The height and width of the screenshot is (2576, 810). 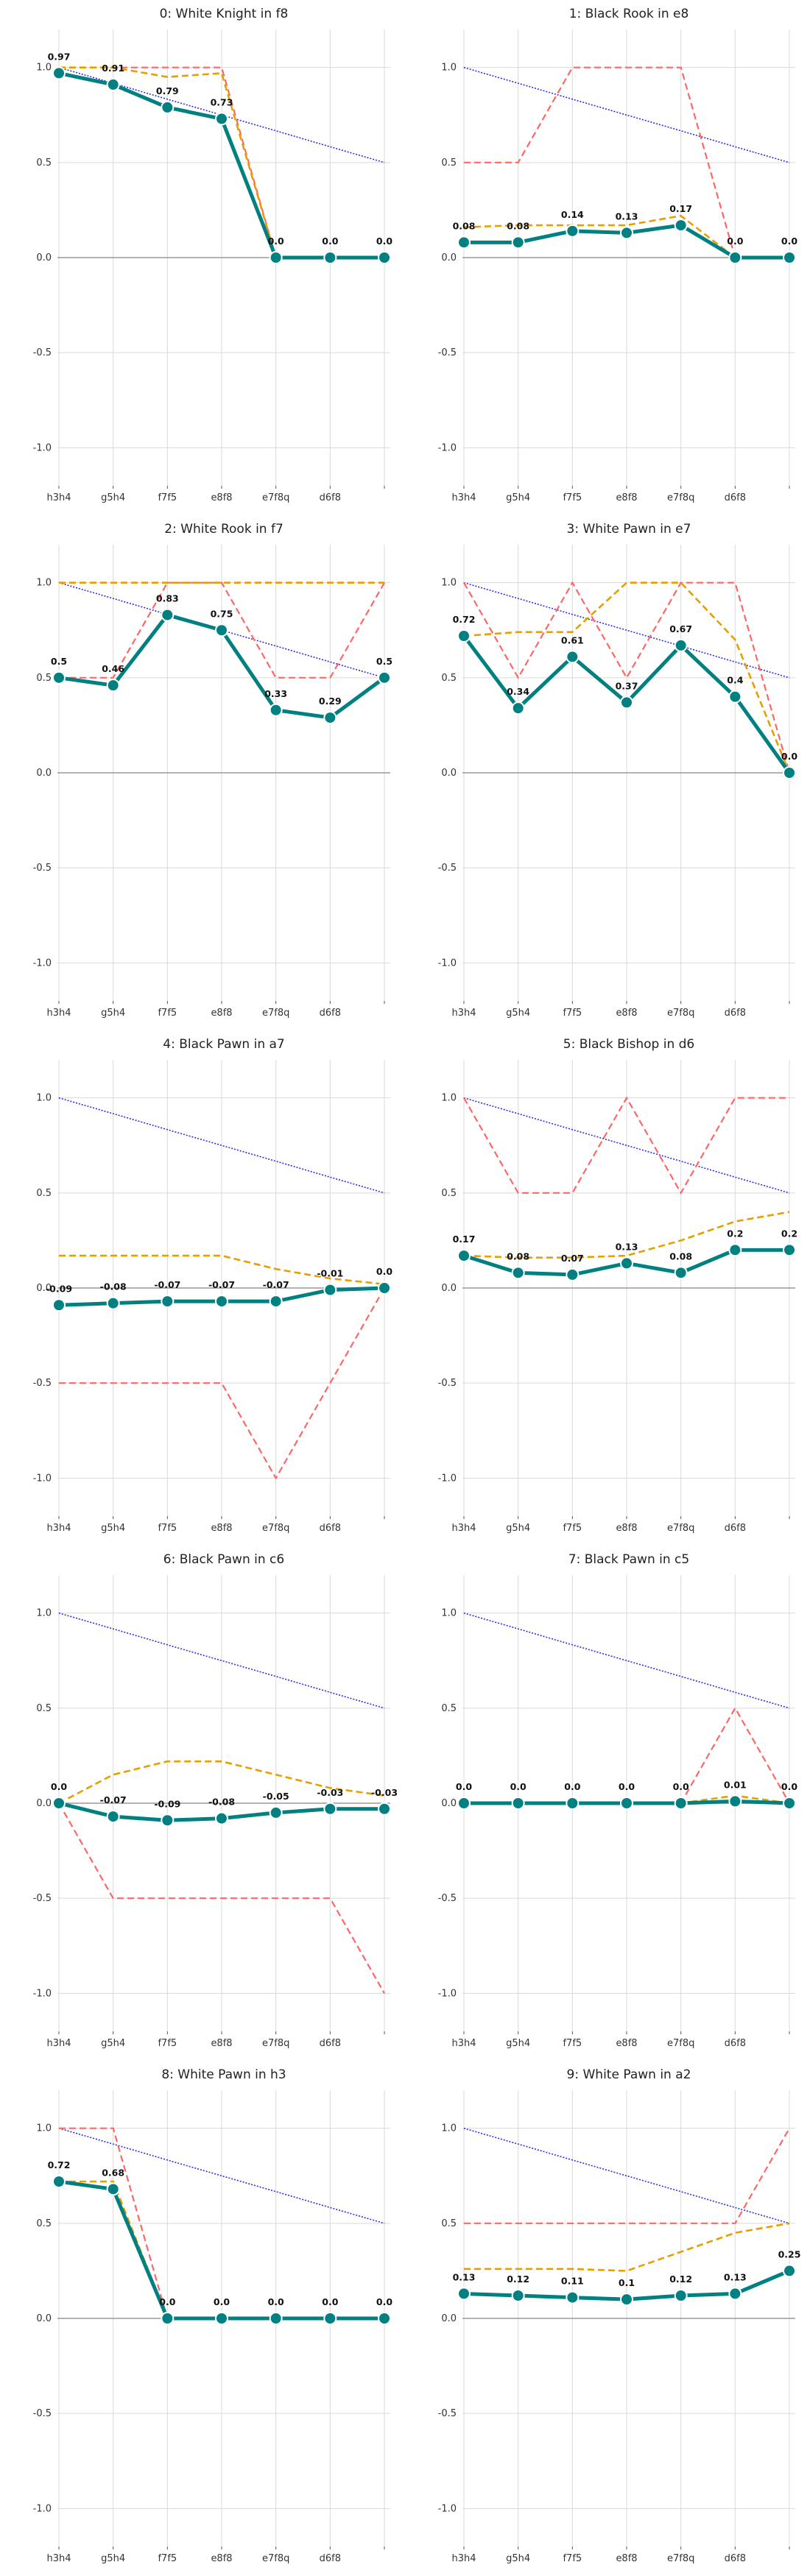 What do you see at coordinates (113, 1286) in the screenshot?
I see `data-label: -0.08` at bounding box center [113, 1286].